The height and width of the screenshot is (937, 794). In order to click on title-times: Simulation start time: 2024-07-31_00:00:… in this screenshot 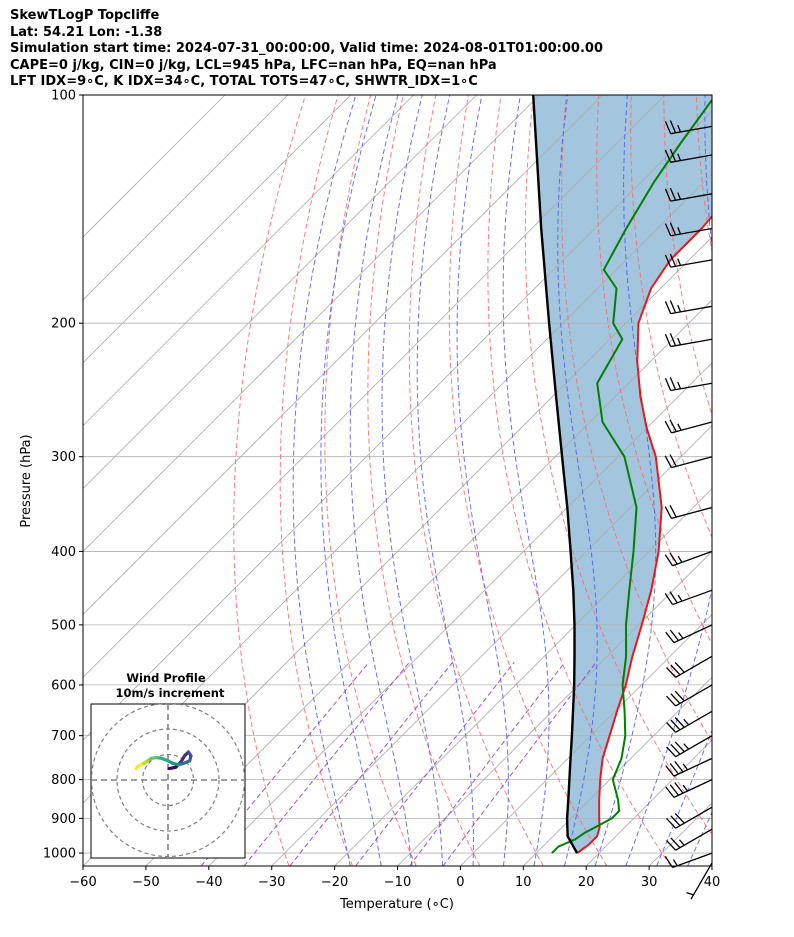, I will do `click(306, 48)`.